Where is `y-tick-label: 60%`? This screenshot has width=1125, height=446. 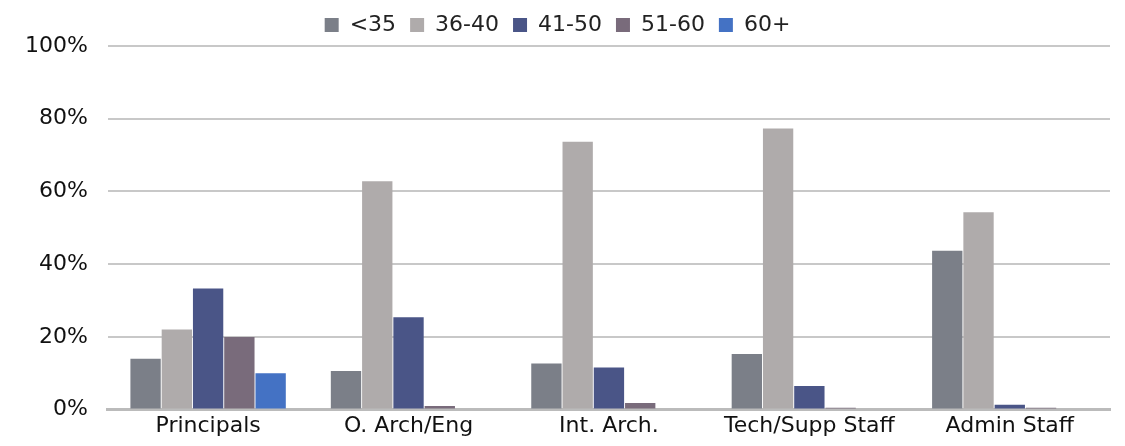 y-tick-label: 60% is located at coordinates (63, 190).